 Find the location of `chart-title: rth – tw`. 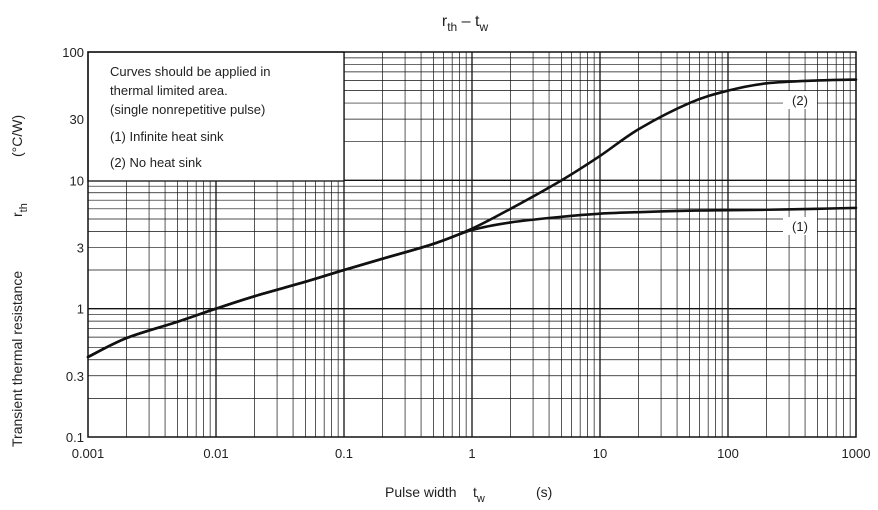

chart-title: rth – tw is located at coordinates (465, 23).